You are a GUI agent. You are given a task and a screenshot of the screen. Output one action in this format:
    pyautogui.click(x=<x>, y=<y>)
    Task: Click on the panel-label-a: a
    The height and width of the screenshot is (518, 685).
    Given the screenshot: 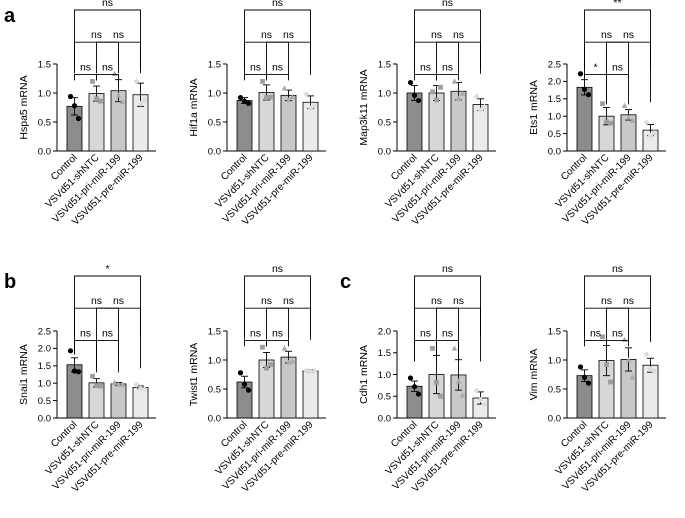 What is the action you would take?
    pyautogui.click(x=10, y=16)
    